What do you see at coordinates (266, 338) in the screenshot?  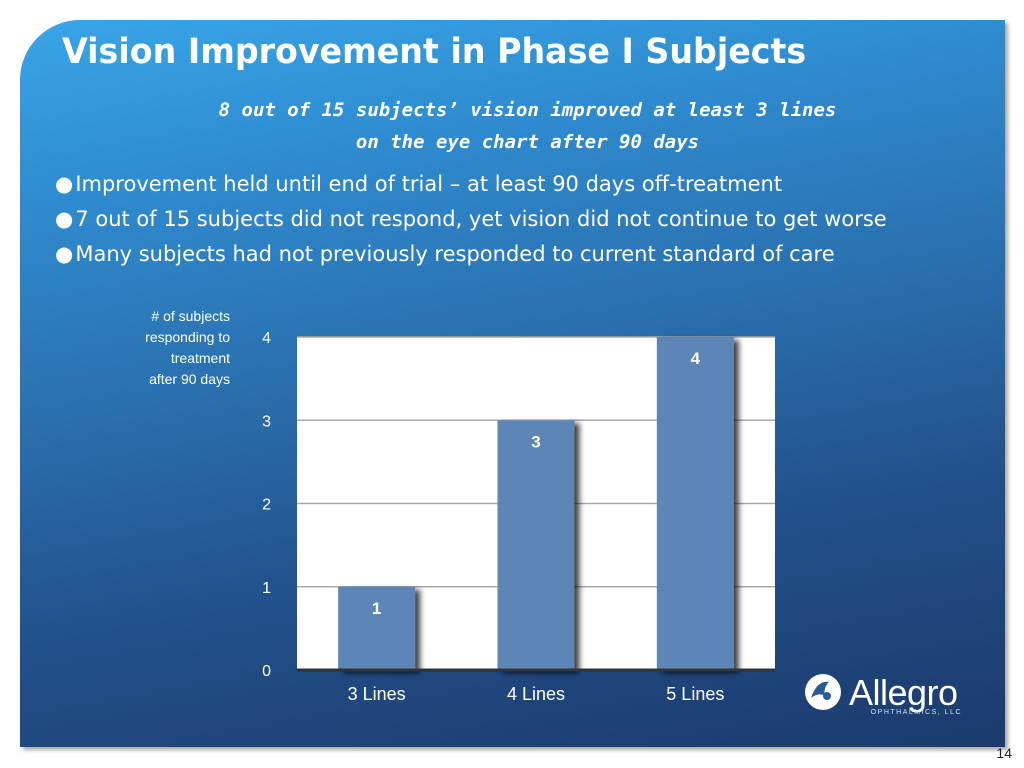 I see `y-tick-label: 4` at bounding box center [266, 338].